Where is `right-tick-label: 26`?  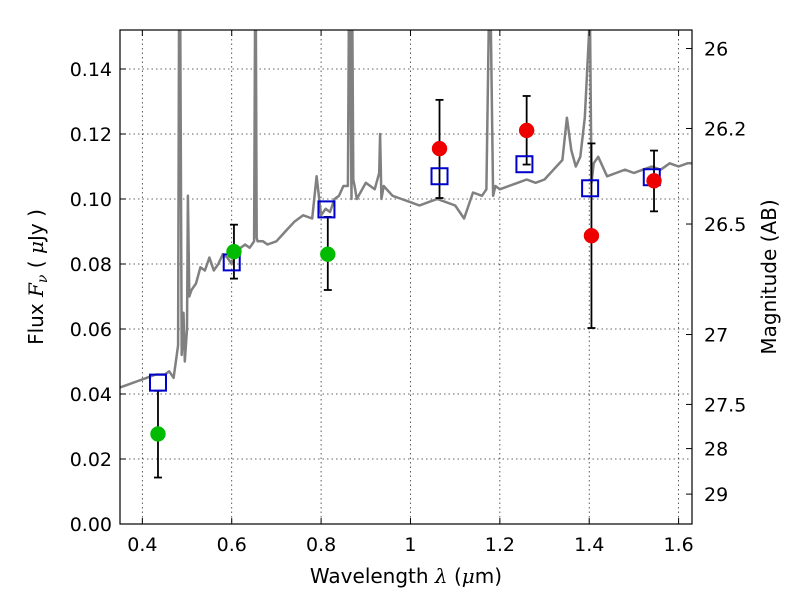 right-tick-label: 26 is located at coordinates (716, 50).